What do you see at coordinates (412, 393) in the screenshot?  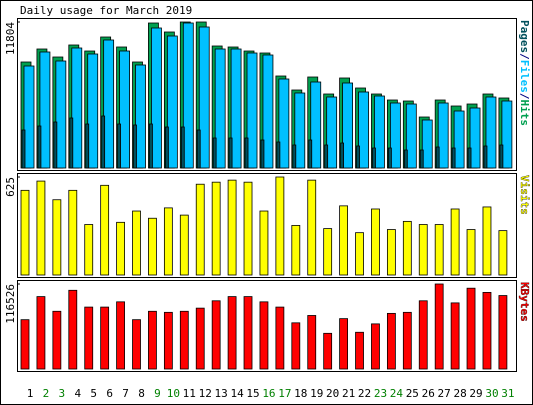 I see `x-tick-label: 25` at bounding box center [412, 393].